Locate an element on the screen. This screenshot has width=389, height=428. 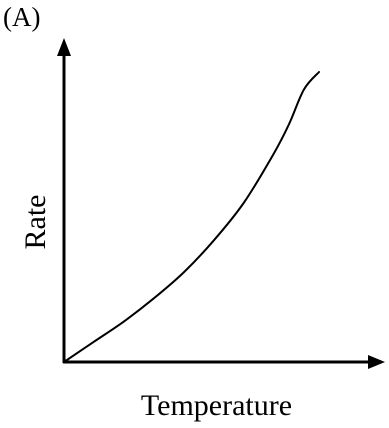
y-axis-label: Rate is located at coordinates (35, 222).